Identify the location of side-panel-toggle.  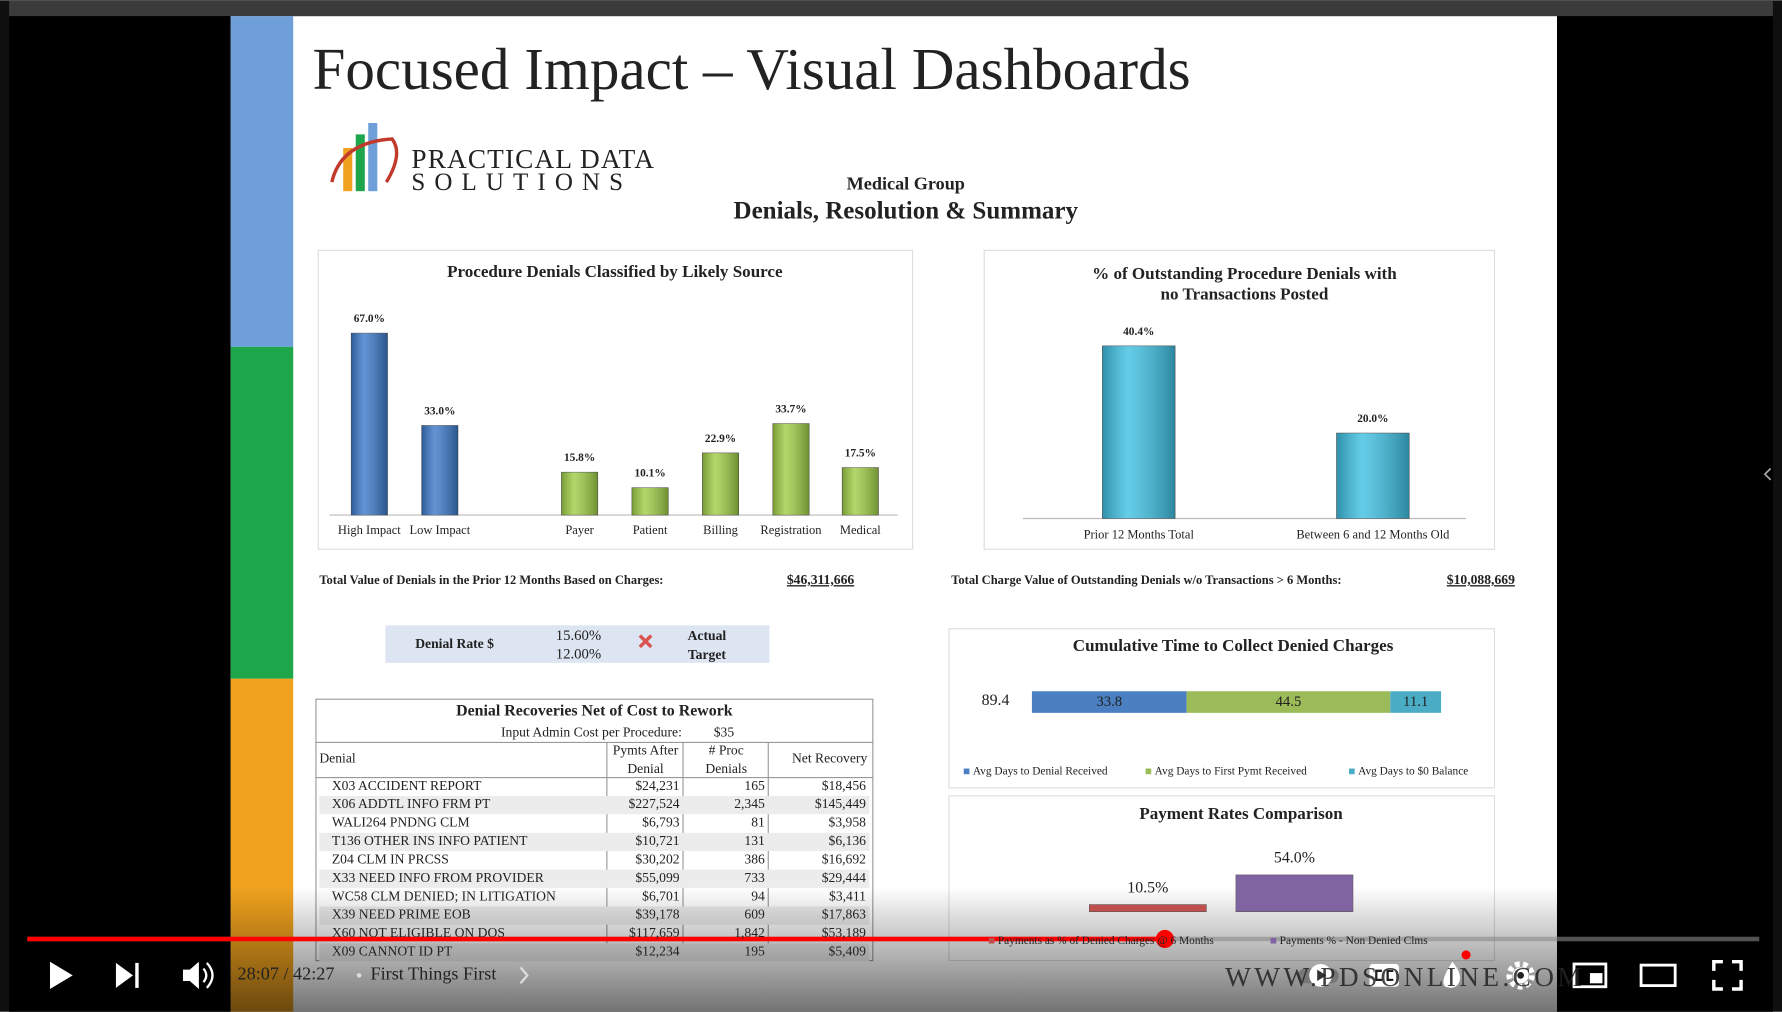
(1767, 474).